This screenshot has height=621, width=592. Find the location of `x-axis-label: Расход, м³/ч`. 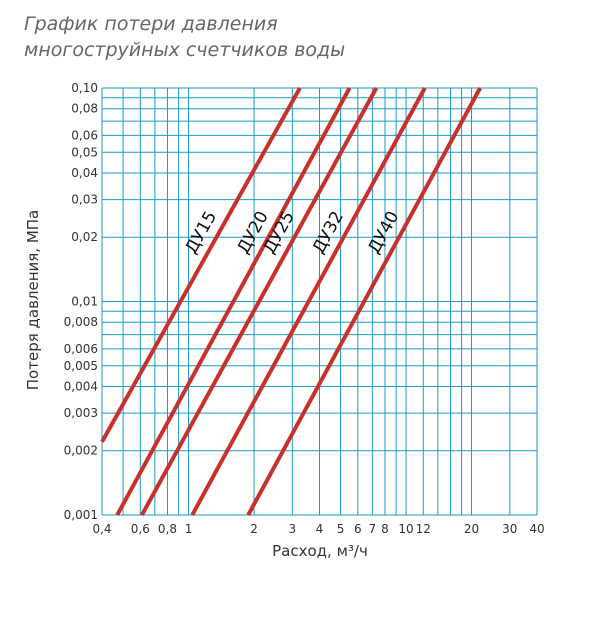

x-axis-label: Расход, м³/ч is located at coordinates (320, 551).